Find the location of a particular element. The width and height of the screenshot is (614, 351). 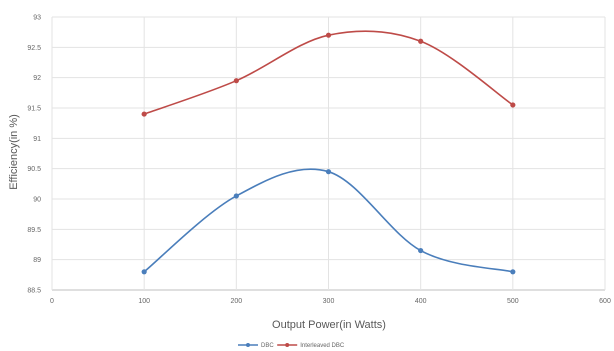

x-tick-label: 200 is located at coordinates (236, 301).